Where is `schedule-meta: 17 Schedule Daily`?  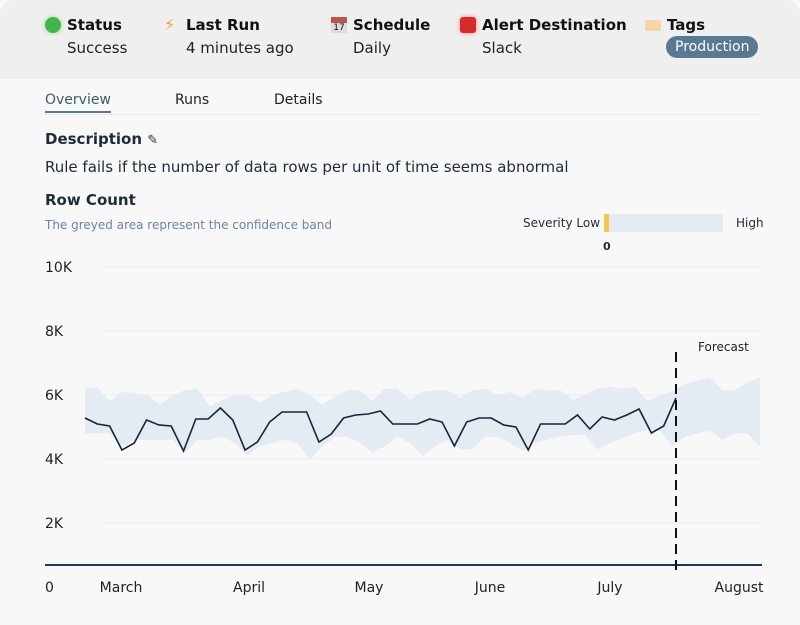
schedule-meta: 17 Schedule Daily is located at coordinates (380, 36).